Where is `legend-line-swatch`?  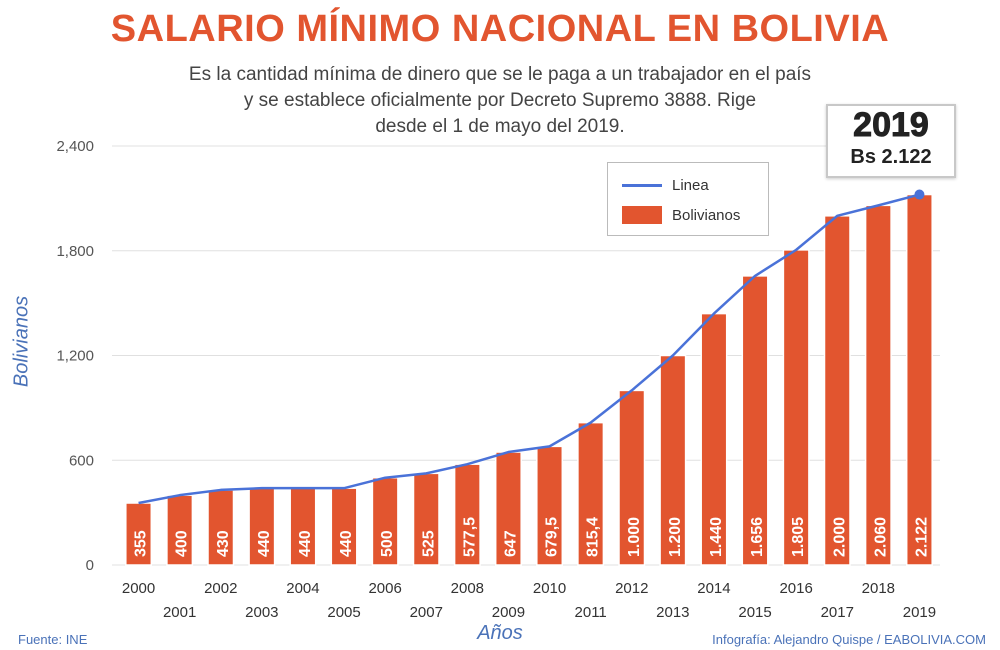
legend-line-swatch is located at coordinates (642, 185).